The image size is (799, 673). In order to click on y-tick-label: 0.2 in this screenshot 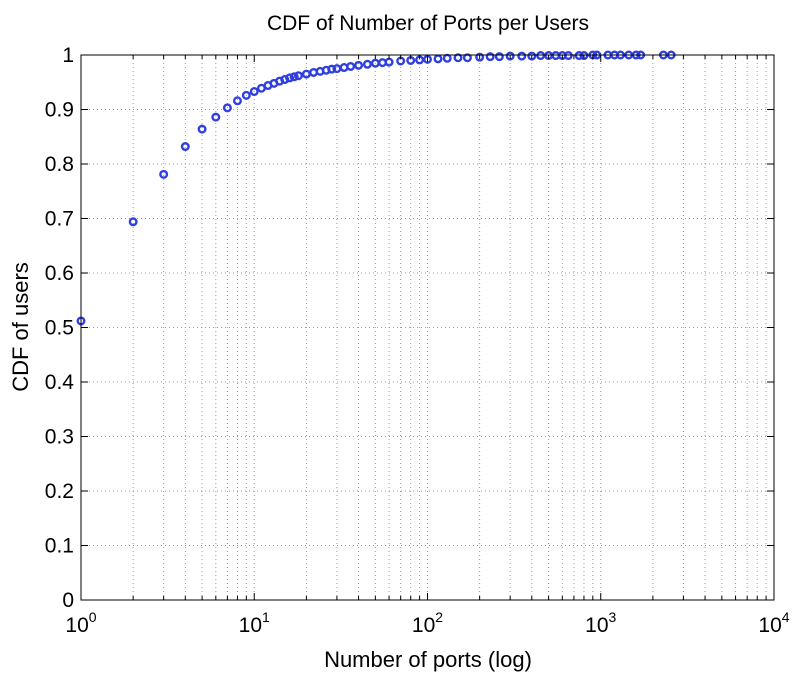, I will do `click(59, 491)`.